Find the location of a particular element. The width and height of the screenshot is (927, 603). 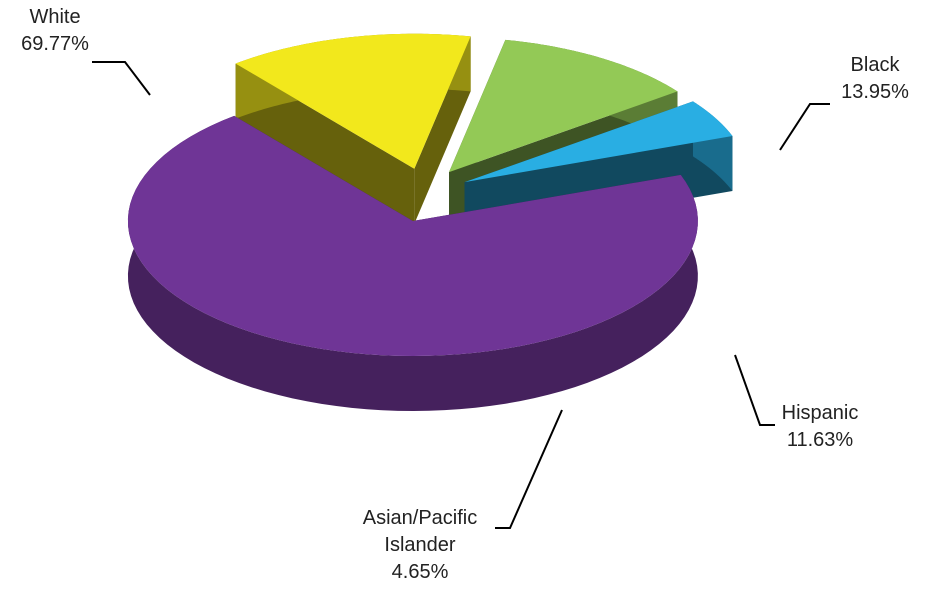

label-name: Black is located at coordinates (875, 65).